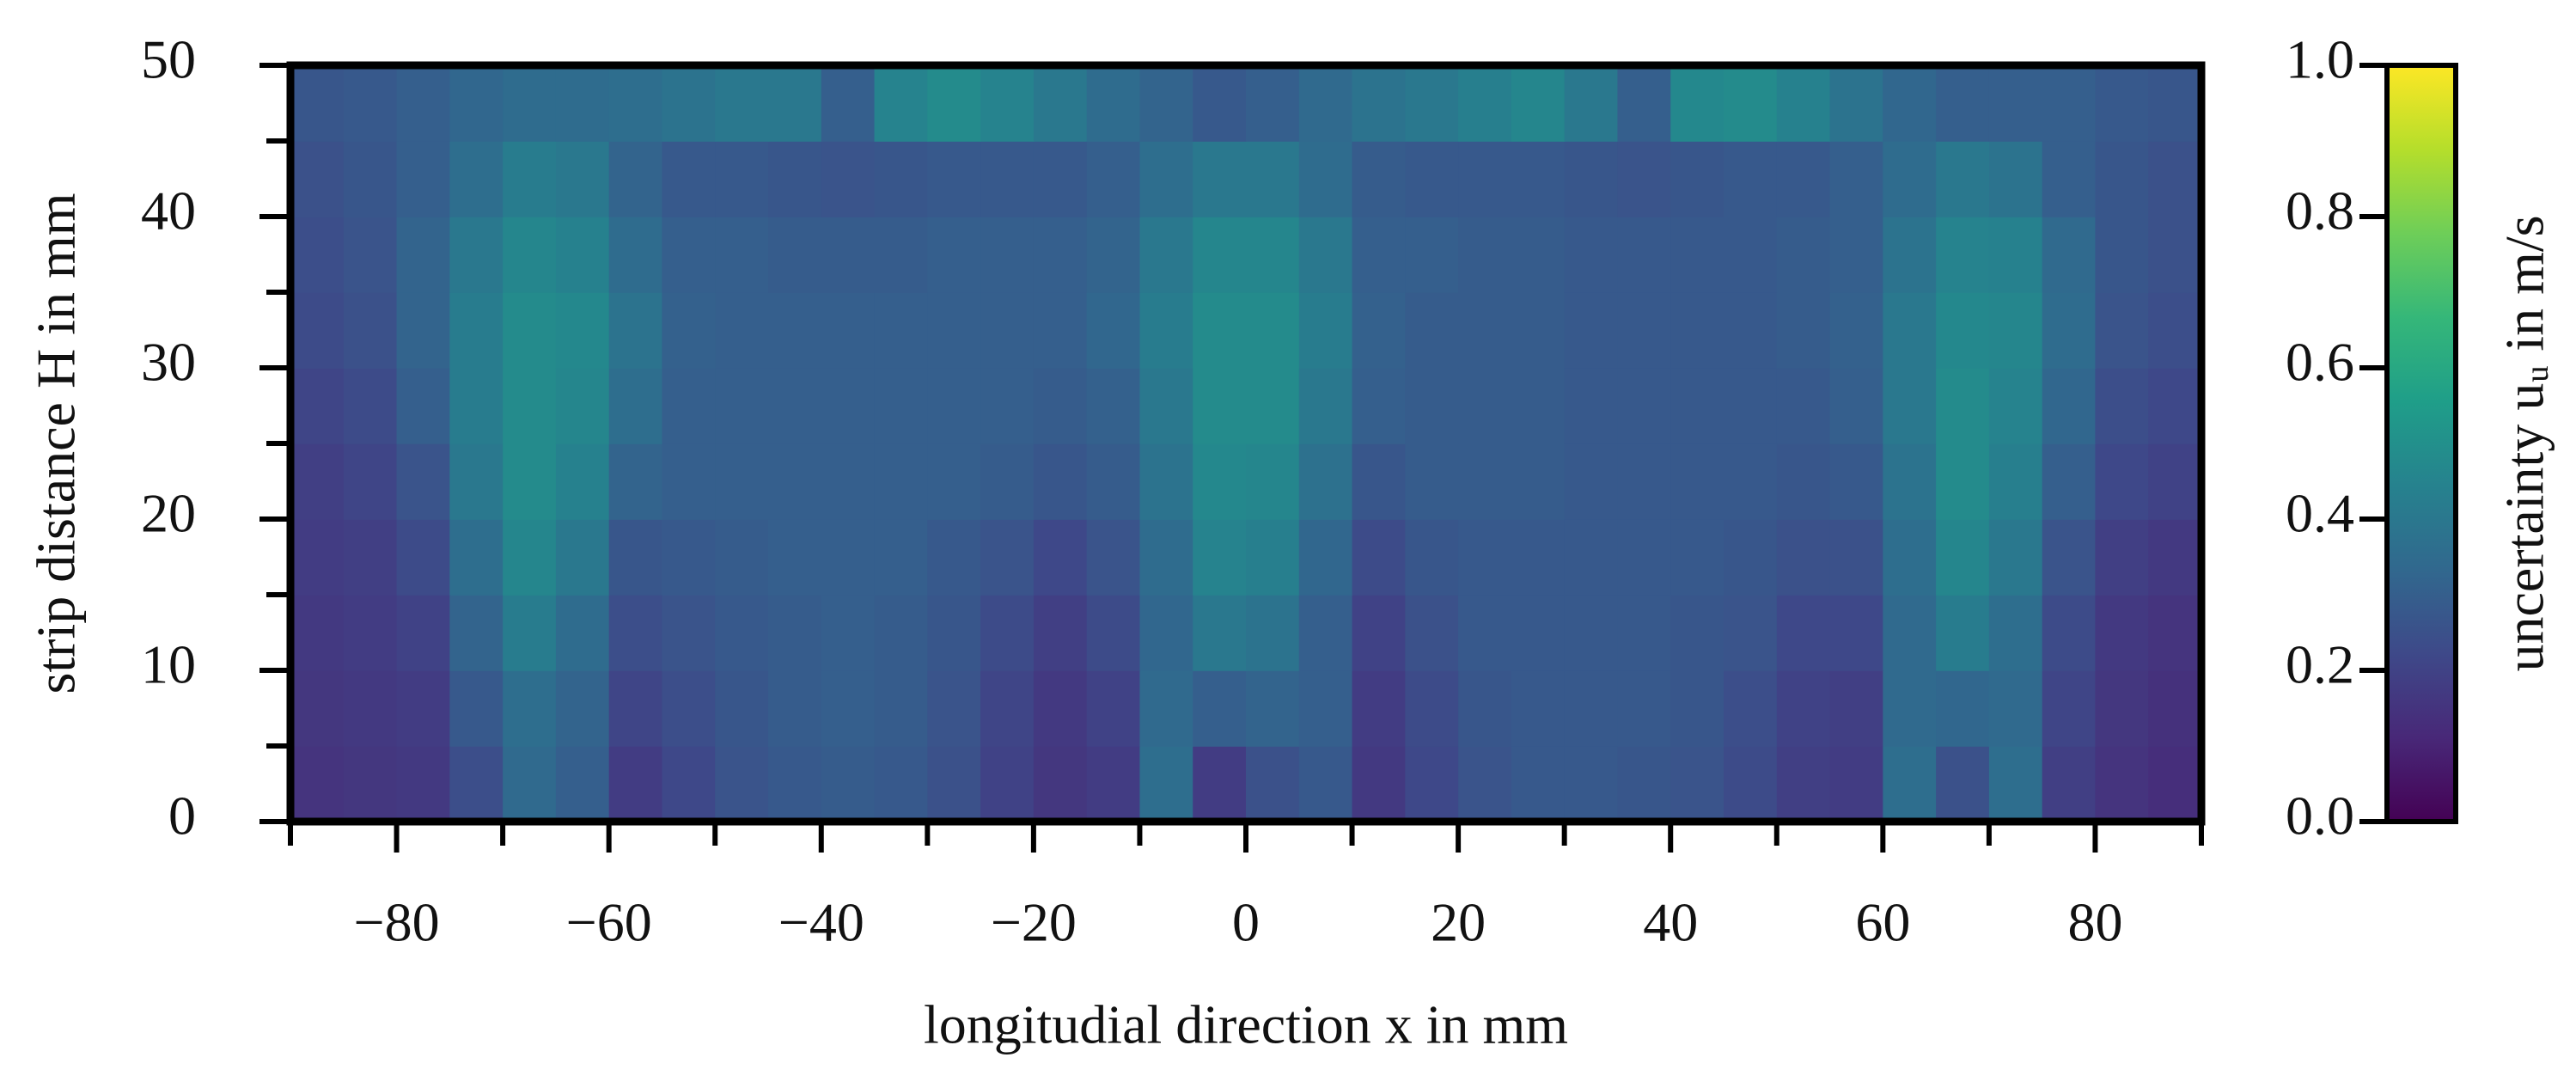  I want to click on y-tick-label: 20, so click(168, 513).